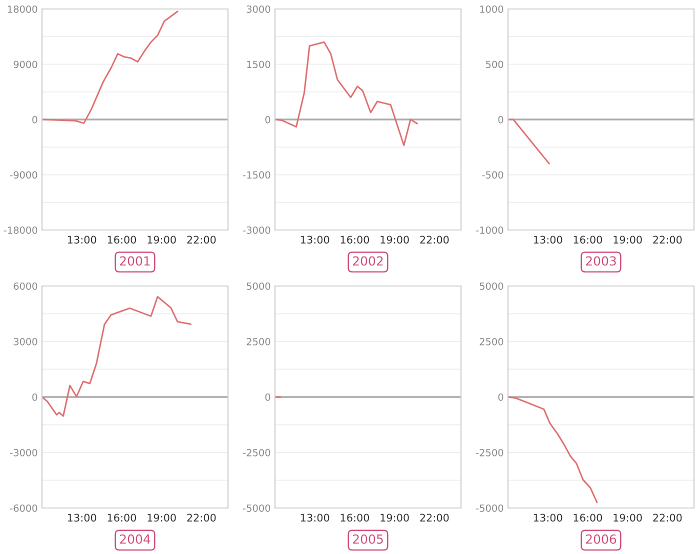 Image resolution: width=700 pixels, height=554 pixels. I want to click on text: 2001, so click(135, 261).